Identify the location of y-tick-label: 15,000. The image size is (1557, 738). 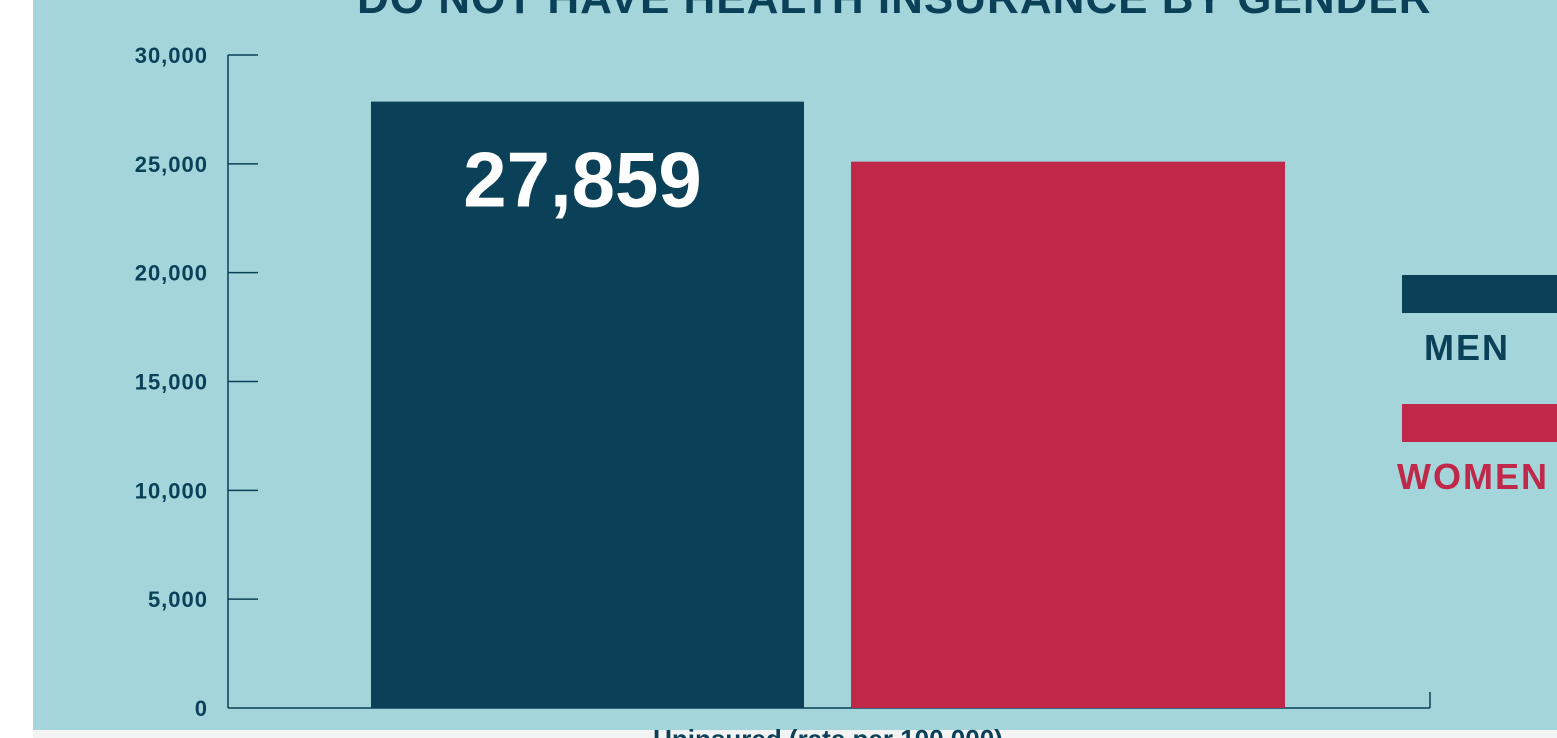
(171, 382).